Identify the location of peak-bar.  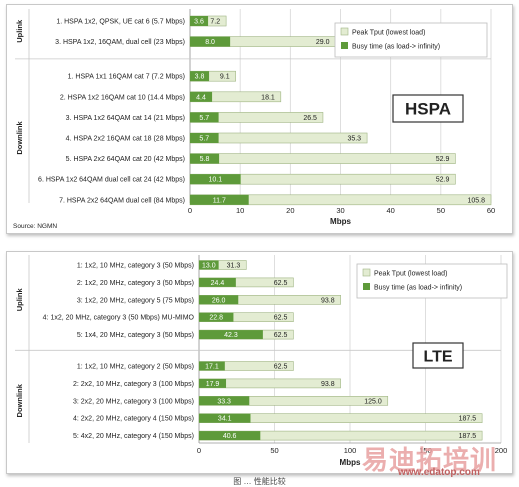
(322, 158).